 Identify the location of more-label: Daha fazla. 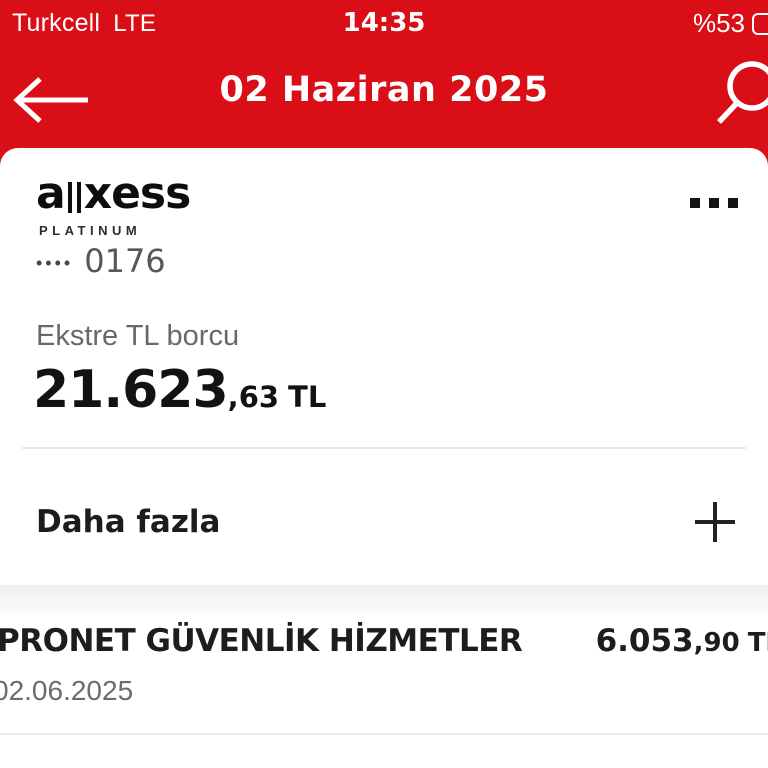
(128, 522).